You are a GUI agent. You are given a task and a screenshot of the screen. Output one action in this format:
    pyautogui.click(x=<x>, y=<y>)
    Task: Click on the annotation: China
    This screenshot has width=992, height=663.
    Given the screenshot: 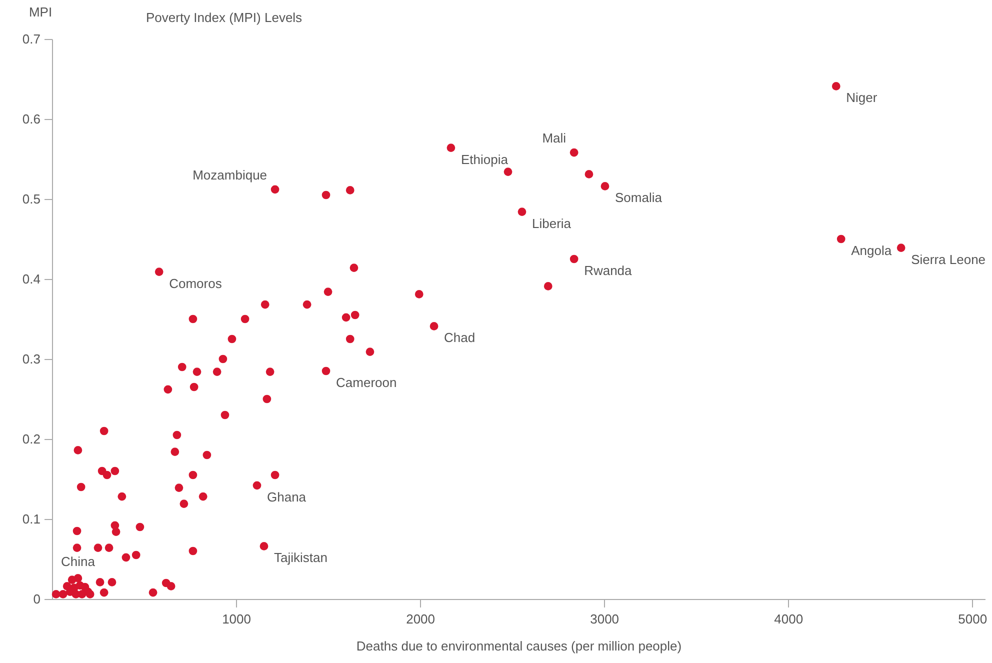 What is the action you would take?
    pyautogui.click(x=78, y=562)
    